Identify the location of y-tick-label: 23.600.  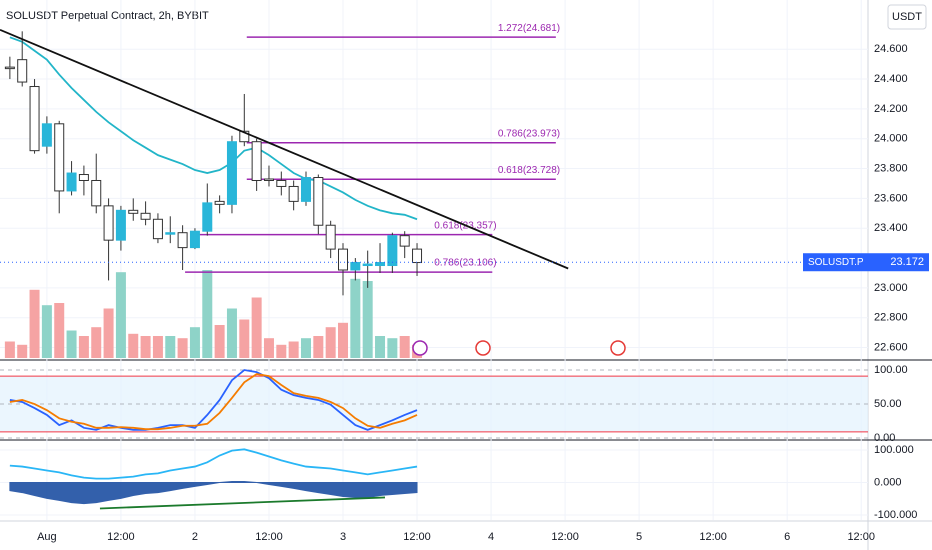
(891, 198).